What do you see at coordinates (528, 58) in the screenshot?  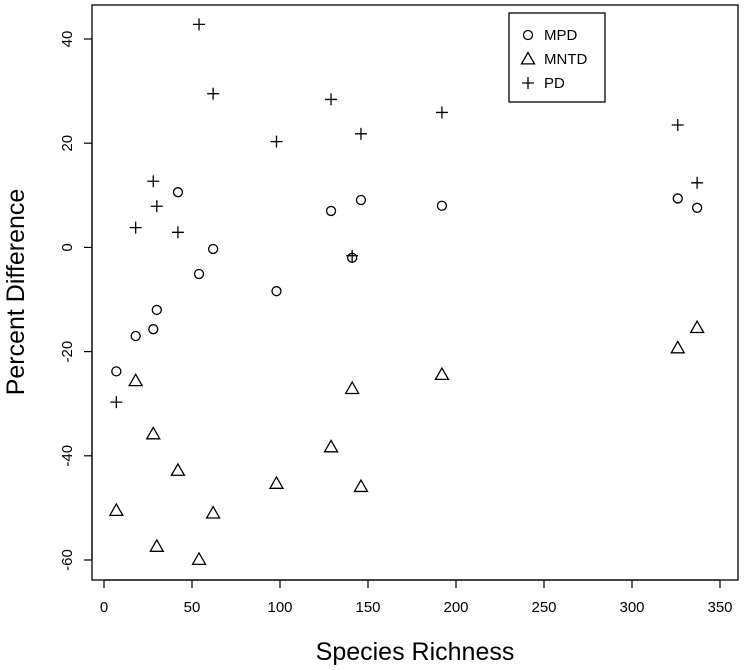 I see `legend-mntd-symbol` at bounding box center [528, 58].